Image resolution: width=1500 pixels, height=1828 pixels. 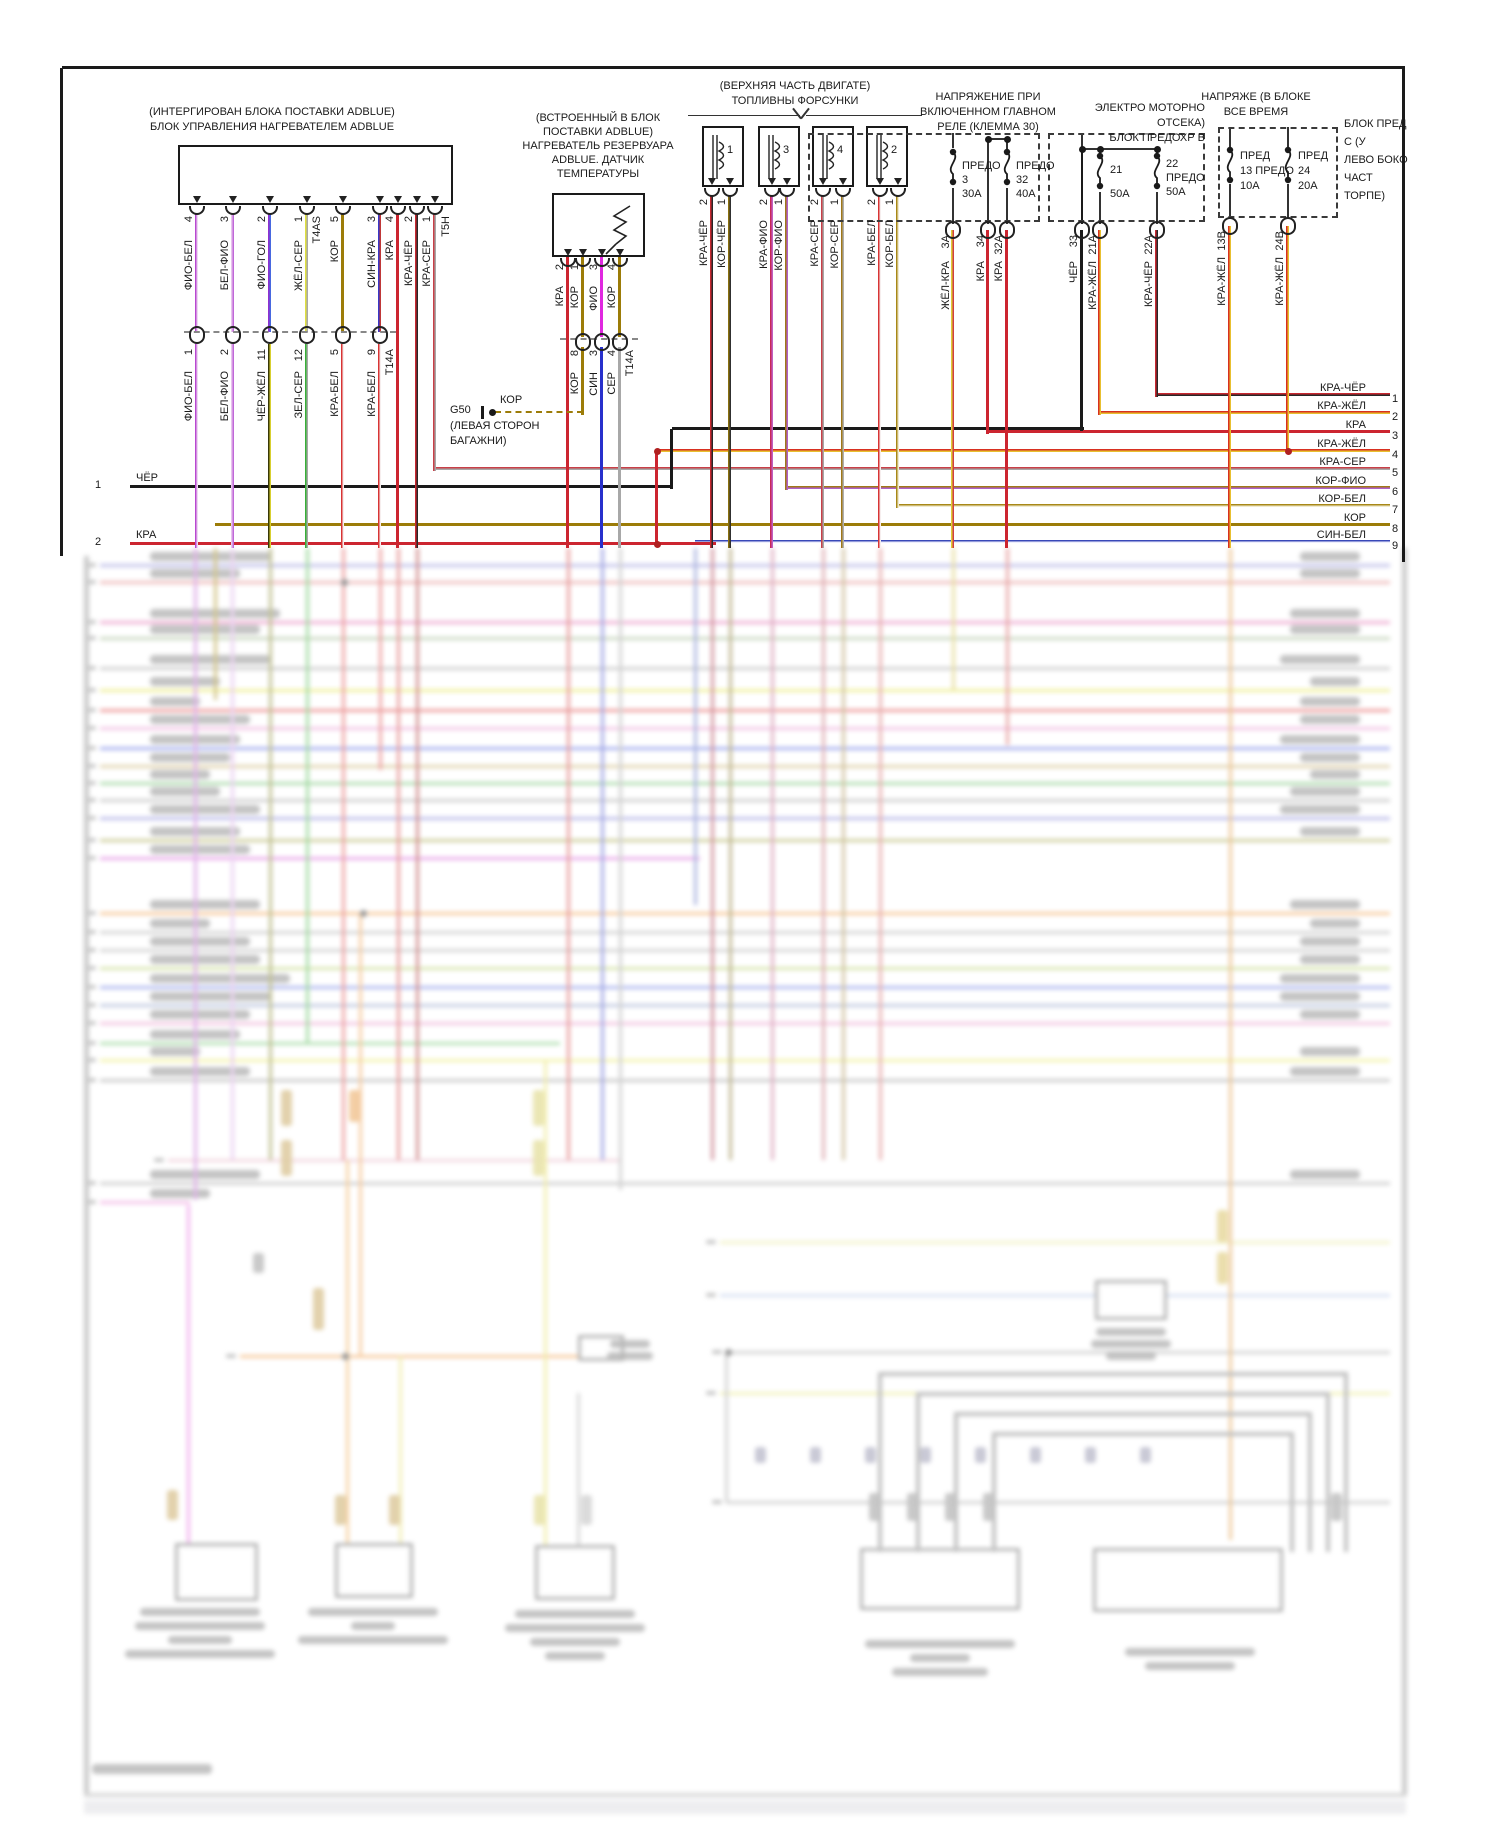 I want to click on sidenote-line2: С (У, so click(x=1355, y=142).